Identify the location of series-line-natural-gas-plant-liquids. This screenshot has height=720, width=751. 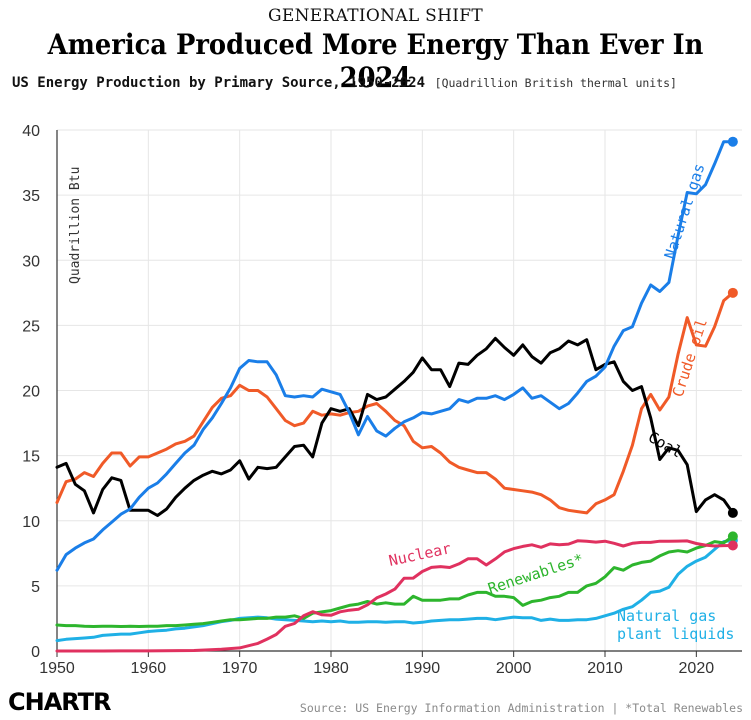
(395, 590).